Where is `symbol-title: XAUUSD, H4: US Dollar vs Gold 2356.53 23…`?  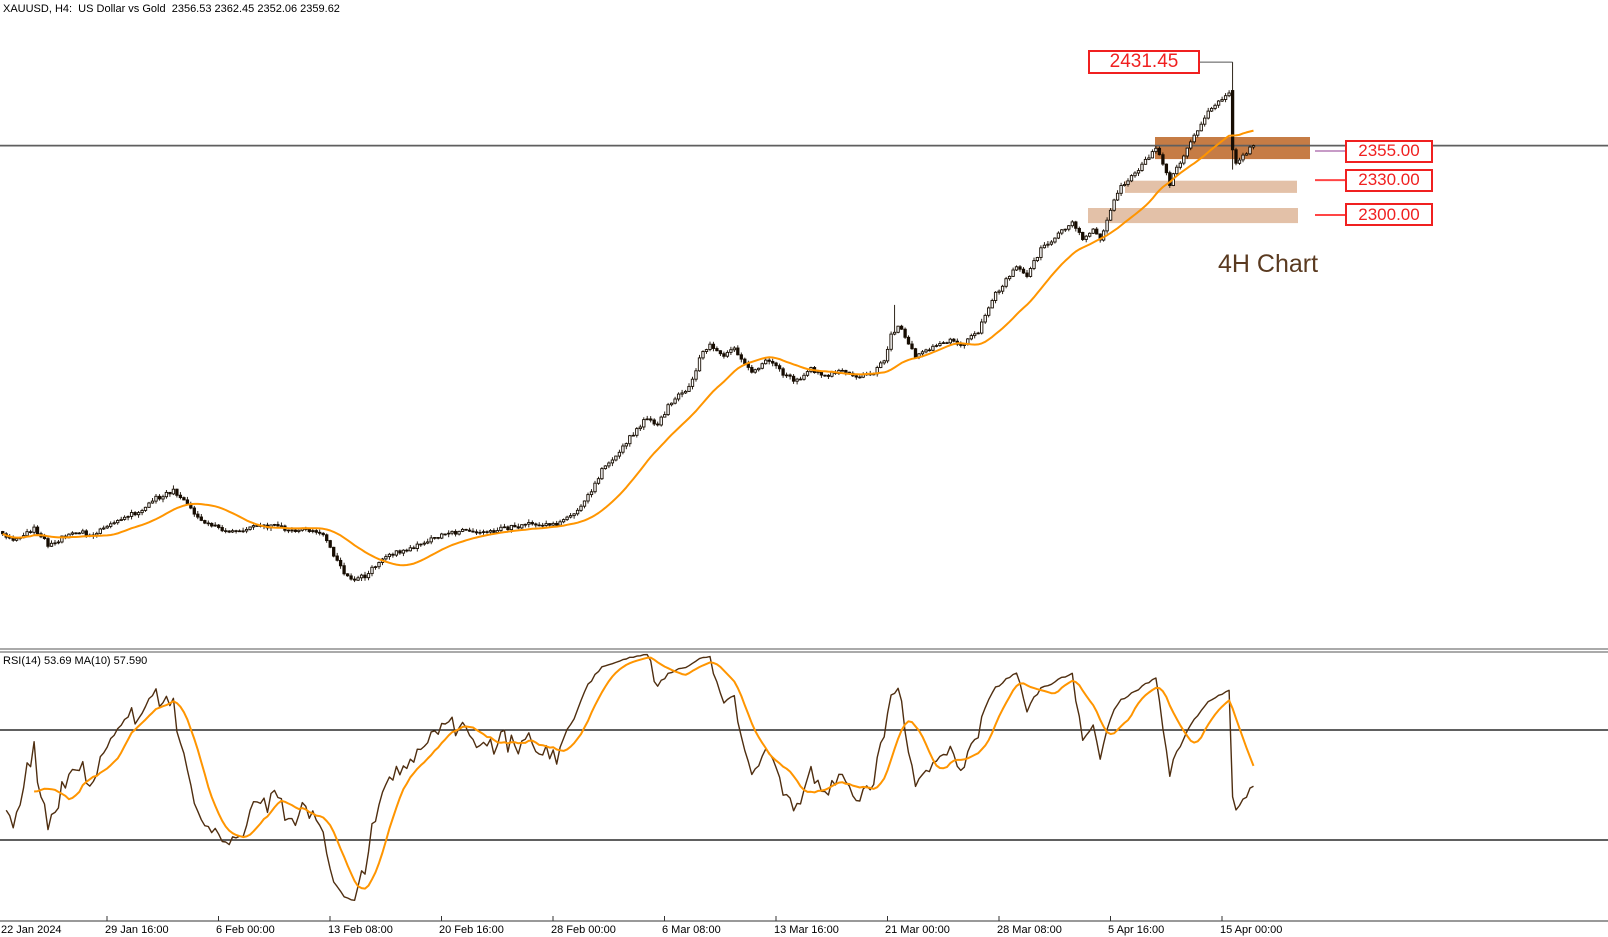
symbol-title: XAUUSD, H4: US Dollar vs Gold 2356.53 23… is located at coordinates (171, 9).